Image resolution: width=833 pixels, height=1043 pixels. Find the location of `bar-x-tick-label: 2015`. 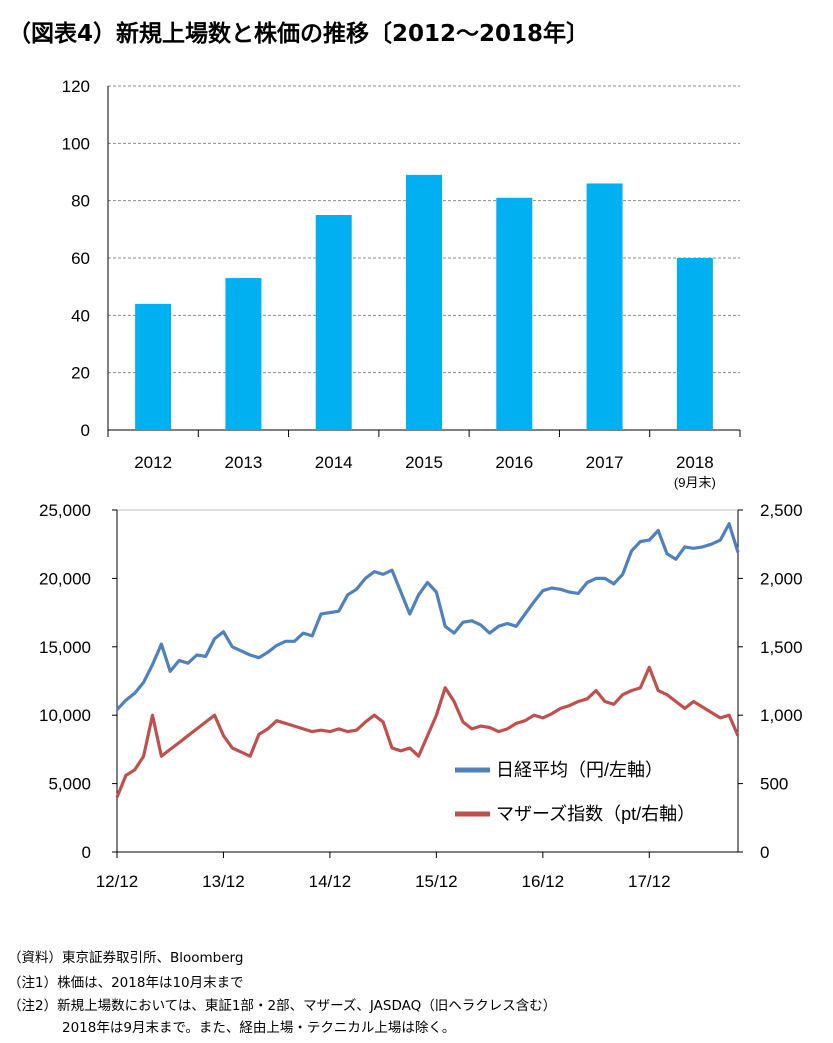

bar-x-tick-label: 2015 is located at coordinates (424, 462).